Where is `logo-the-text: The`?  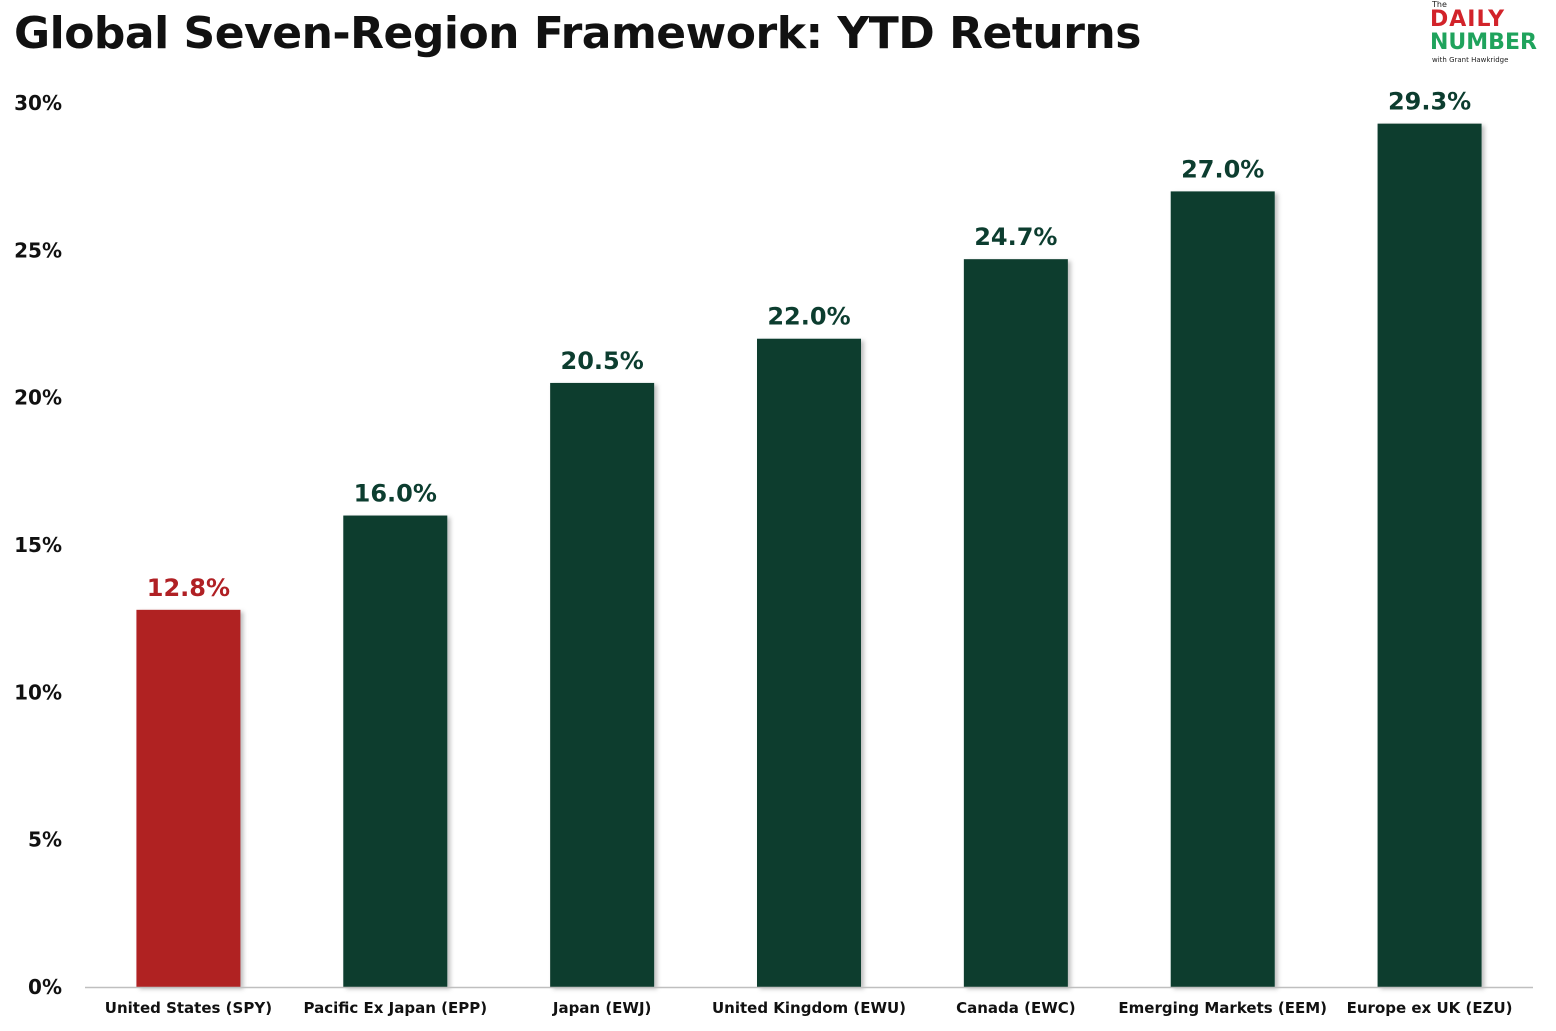
logo-the-text: The is located at coordinates (1439, 4).